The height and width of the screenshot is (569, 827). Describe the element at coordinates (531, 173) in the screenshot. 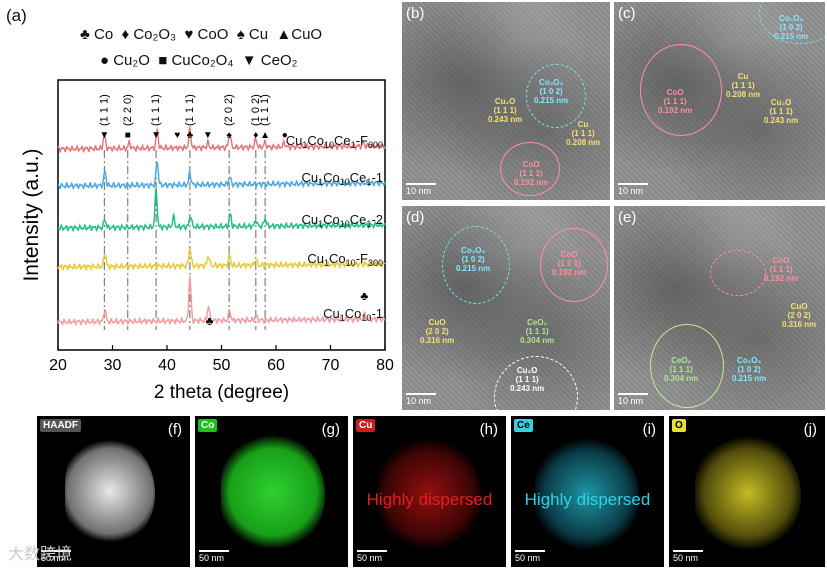

I see `annot-coo: CoO (1 1 1) 0.192 nm` at that location.